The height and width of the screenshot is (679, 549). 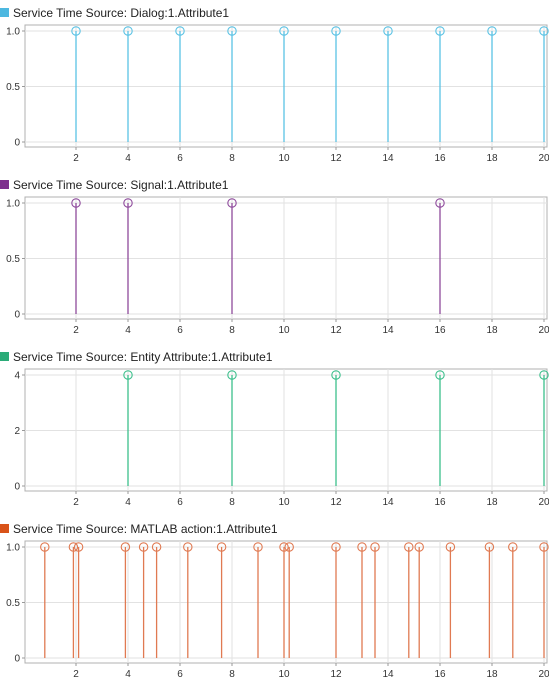 I want to click on y-tick-label: 4, so click(x=17, y=376).